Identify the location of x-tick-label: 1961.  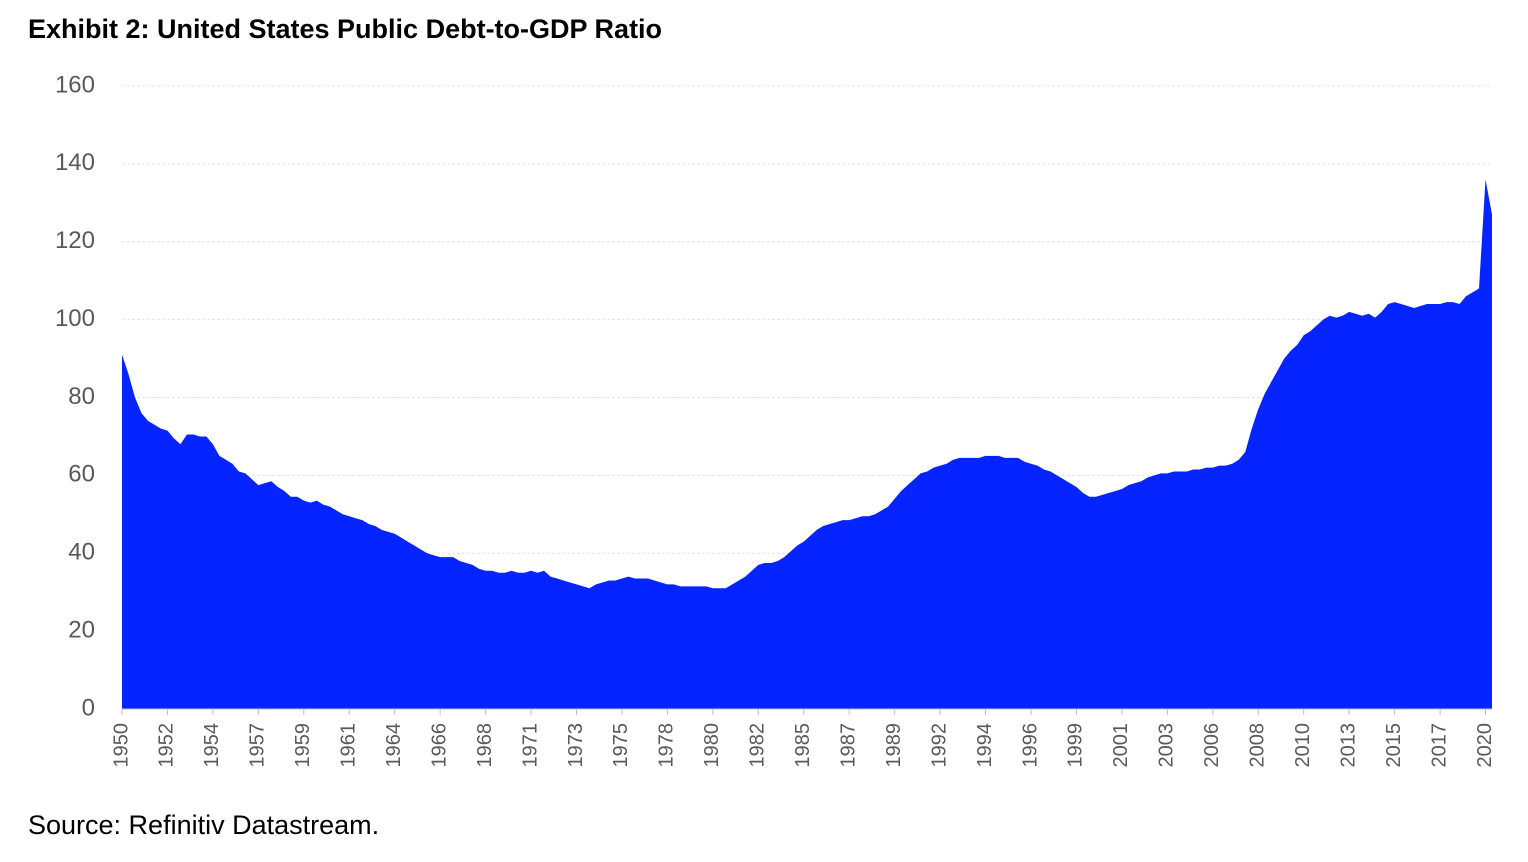
(349, 745).